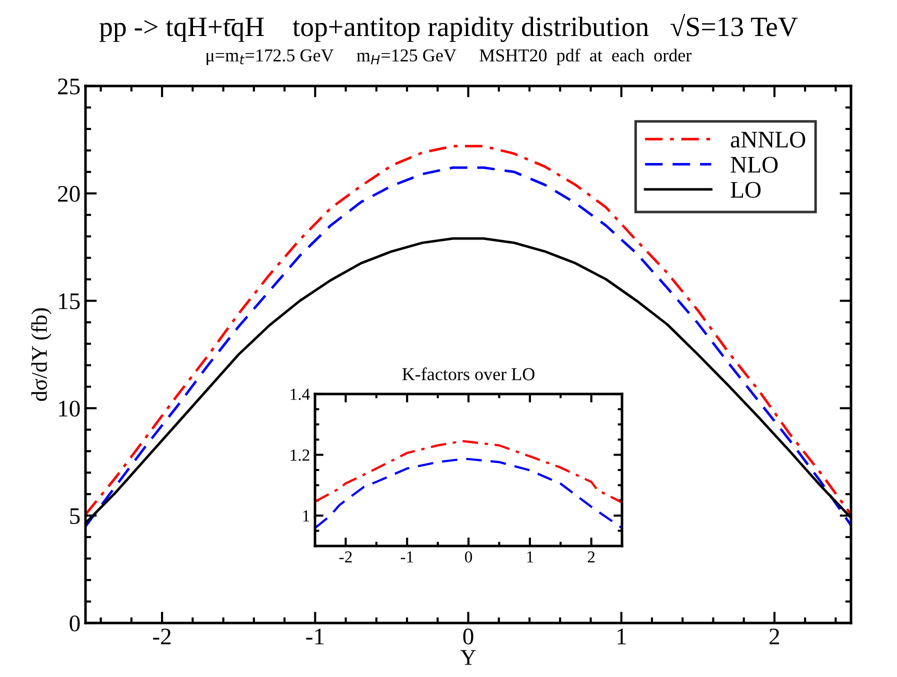  I want to click on y-tick-label: 20, so click(69, 194).